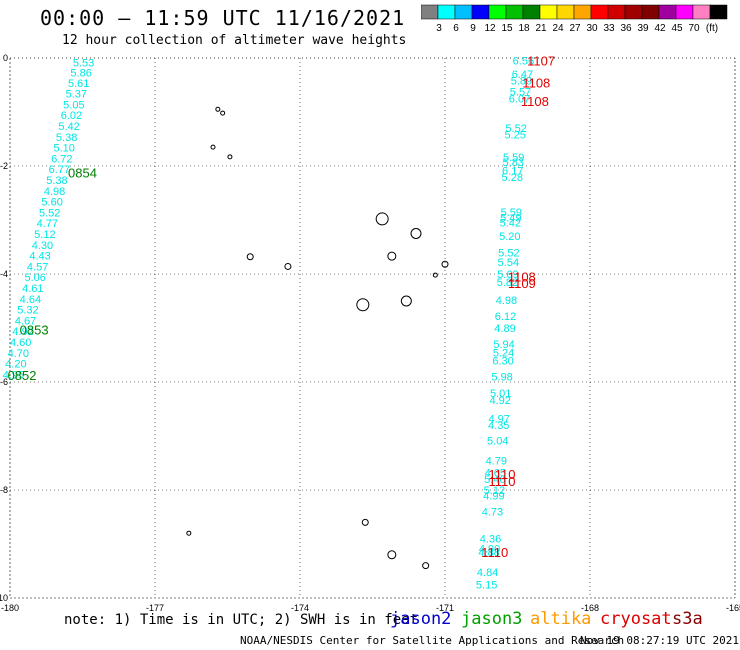 This screenshot has height=650, width=740. Describe the element at coordinates (39, 257) in the screenshot. I see `wave-height-label: 4.43` at that location.